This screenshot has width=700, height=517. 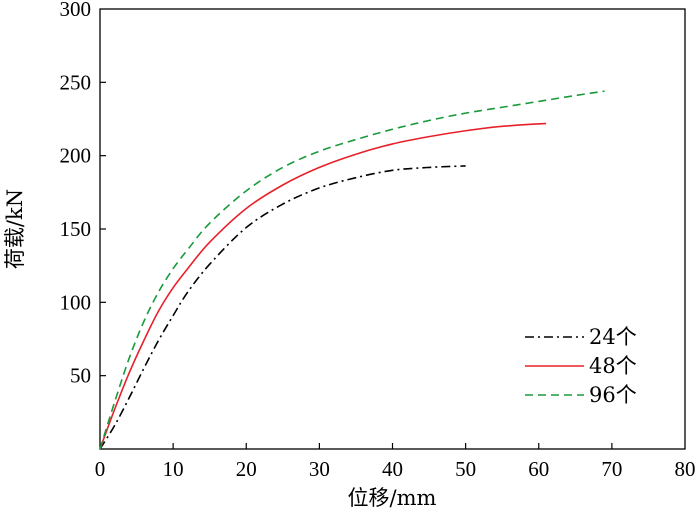 What do you see at coordinates (319, 469) in the screenshot?
I see `x-tick-label: 30` at bounding box center [319, 469].